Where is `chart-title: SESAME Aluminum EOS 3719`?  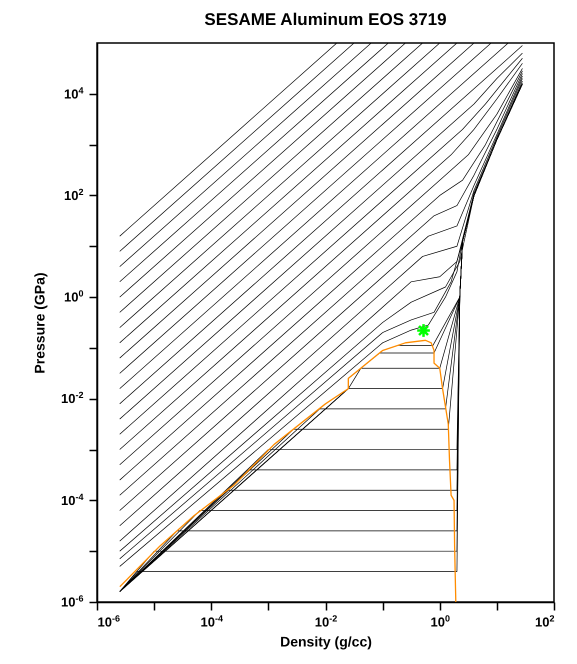 chart-title: SESAME Aluminum EOS 3719 is located at coordinates (325, 19).